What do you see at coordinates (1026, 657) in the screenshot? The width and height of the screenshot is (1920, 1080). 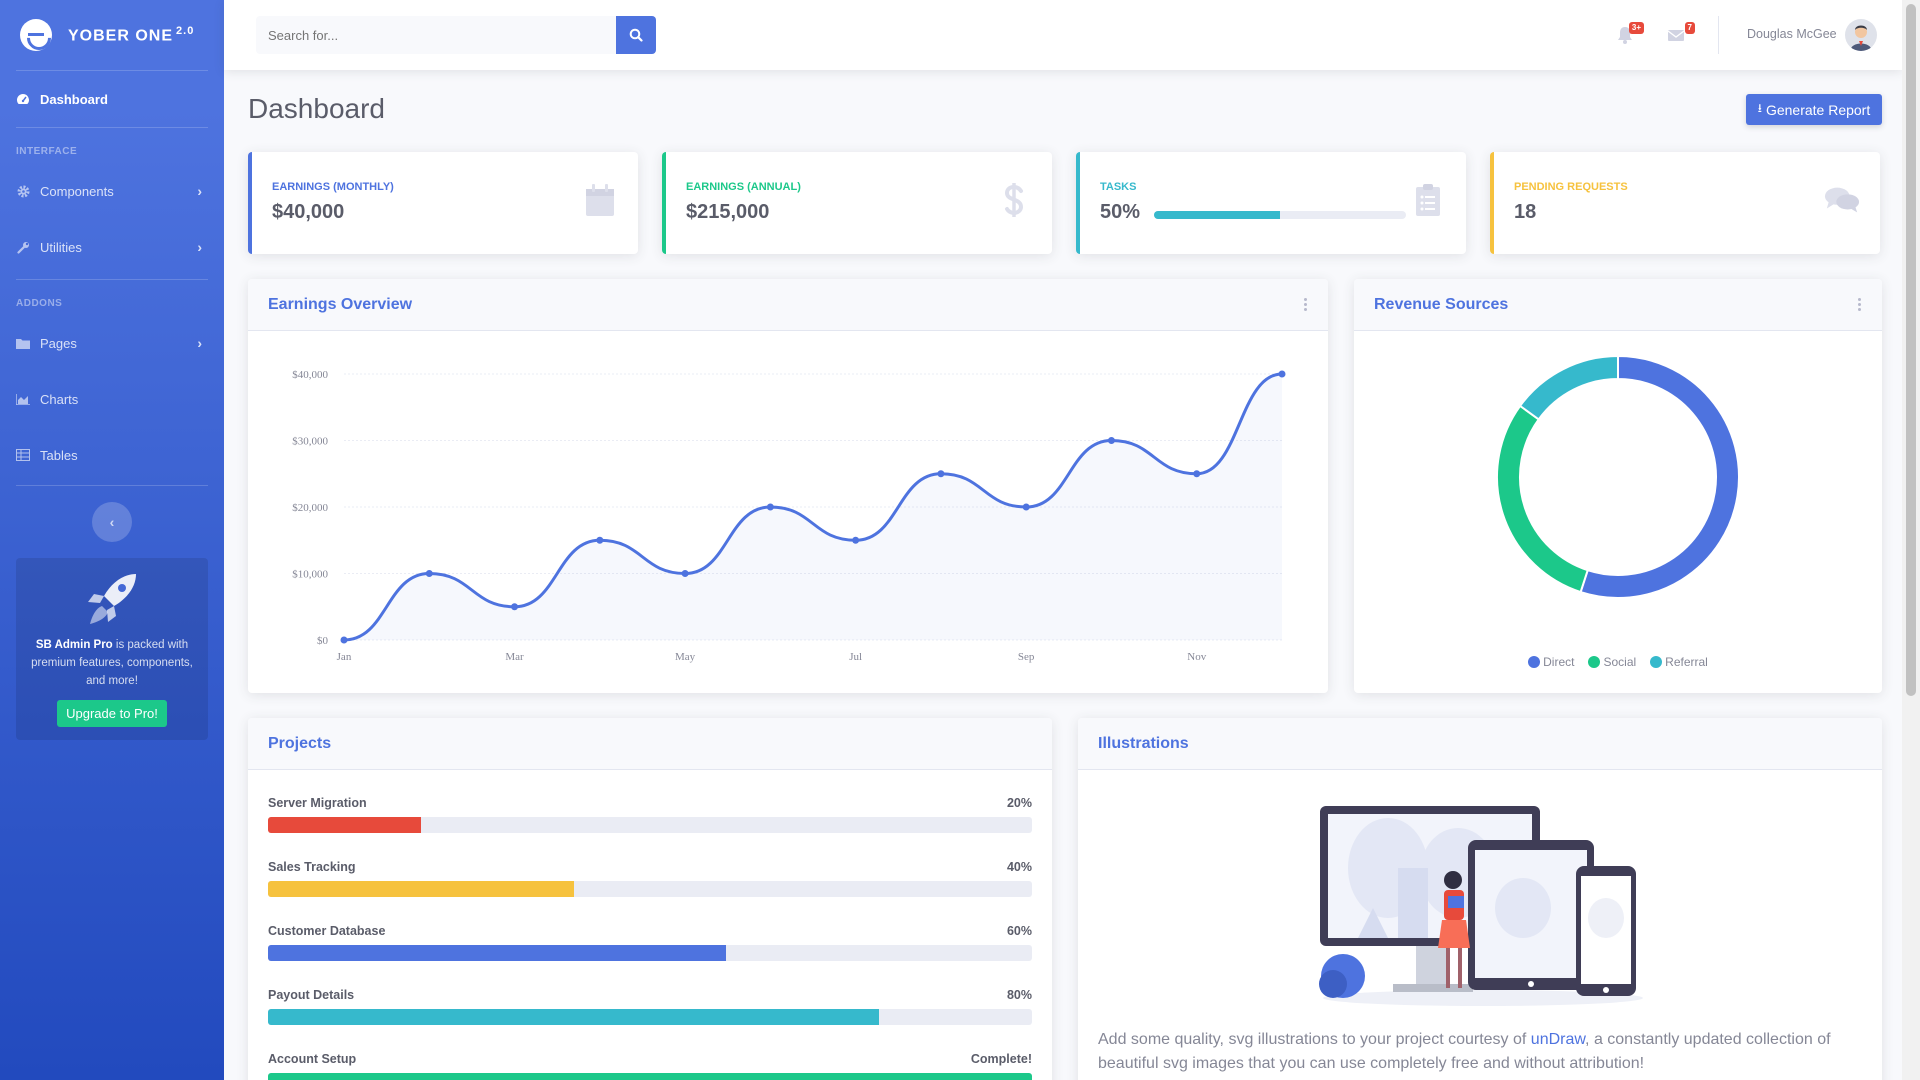 I see `x-tick-label: Sep` at bounding box center [1026, 657].